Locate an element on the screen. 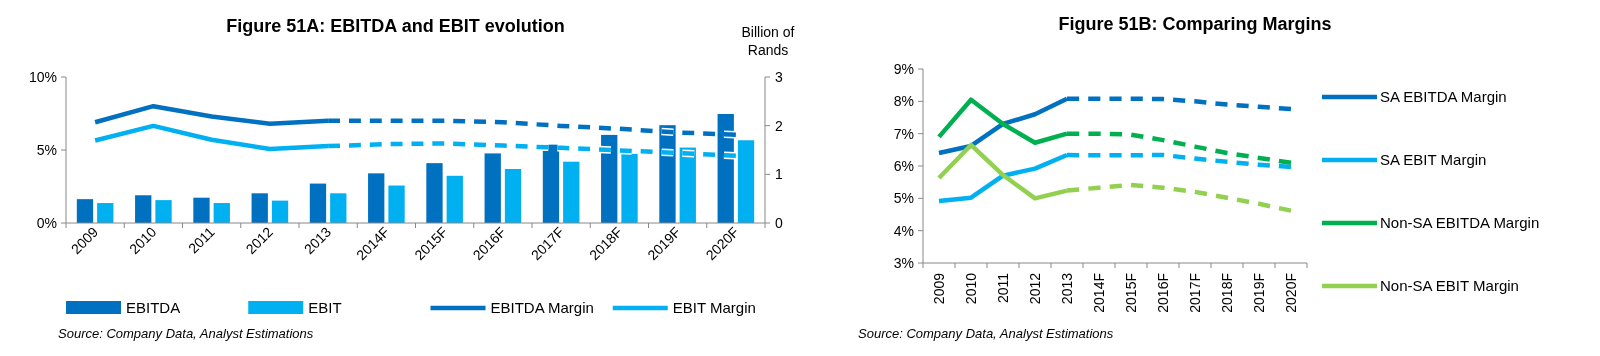 The image size is (1600, 356). y-tick-label: 0% is located at coordinates (46, 222).